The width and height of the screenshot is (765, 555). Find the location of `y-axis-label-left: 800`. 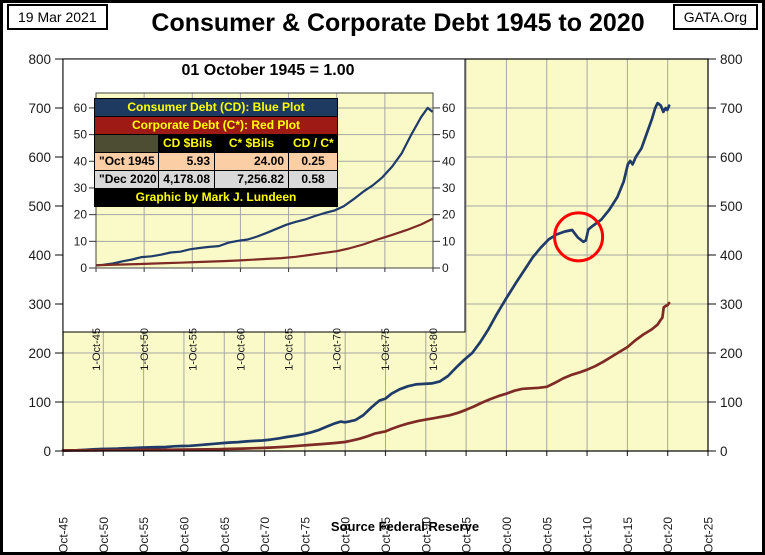

y-axis-label-left: 800 is located at coordinates (39, 59).